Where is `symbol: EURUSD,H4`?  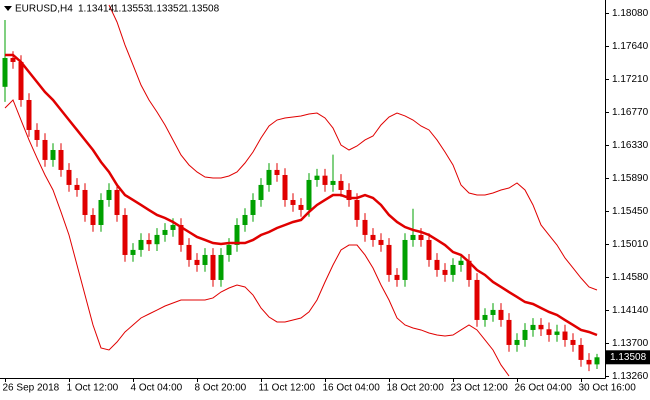
symbol: EURUSD,H4 is located at coordinates (44, 9).